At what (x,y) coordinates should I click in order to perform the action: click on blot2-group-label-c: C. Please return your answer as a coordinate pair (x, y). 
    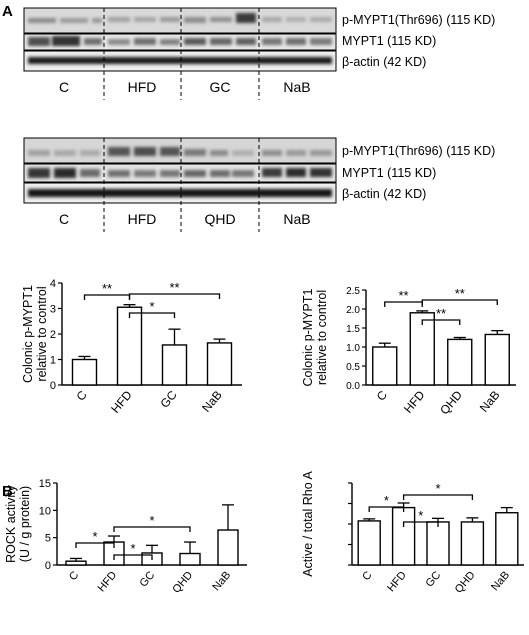
    Looking at the image, I should click on (64, 219).